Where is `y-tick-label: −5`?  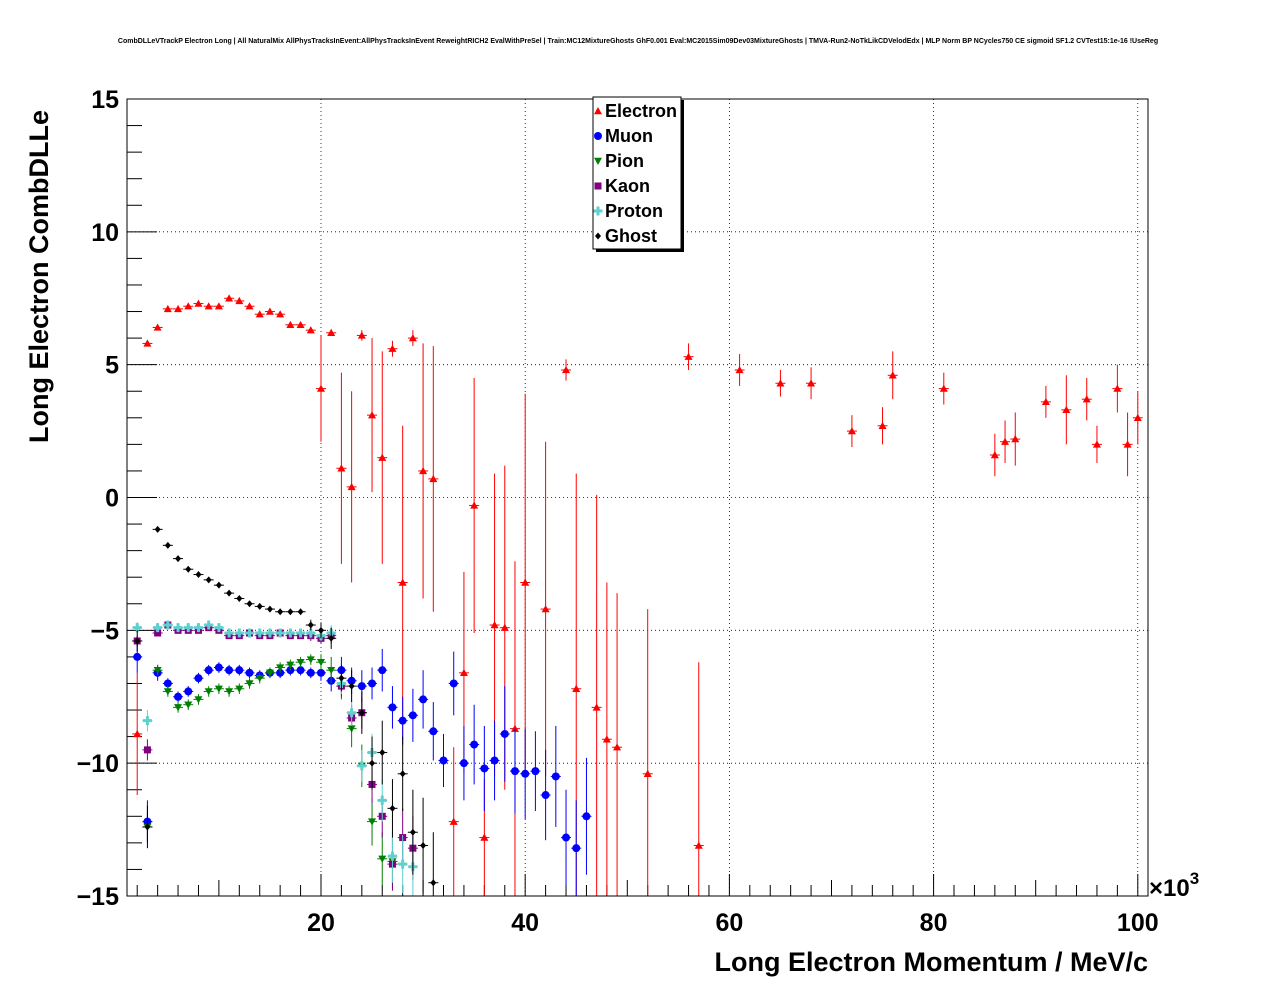 y-tick-label: −5 is located at coordinates (104, 631).